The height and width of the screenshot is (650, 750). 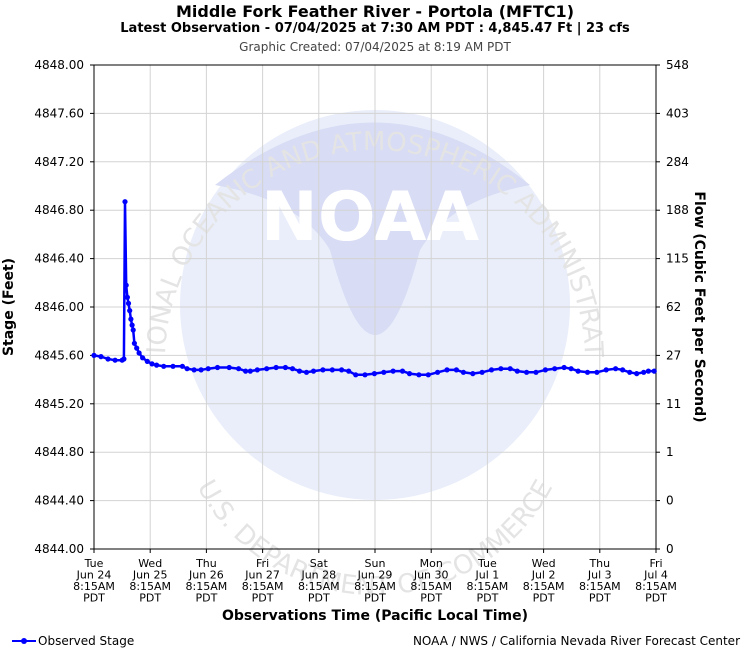 What do you see at coordinates (375, 616) in the screenshot?
I see `x-axis-label: Observations Time (Pacific Local Time)` at bounding box center [375, 616].